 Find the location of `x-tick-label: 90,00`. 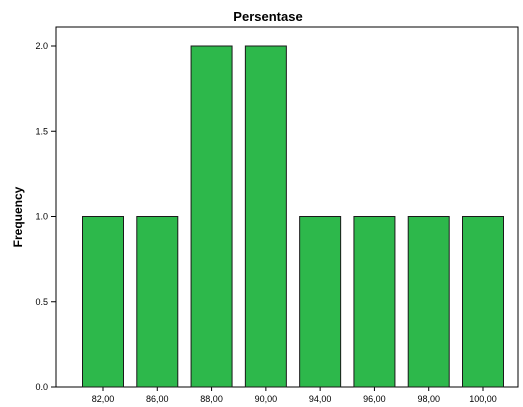

x-tick-label: 90,00 is located at coordinates (266, 399).